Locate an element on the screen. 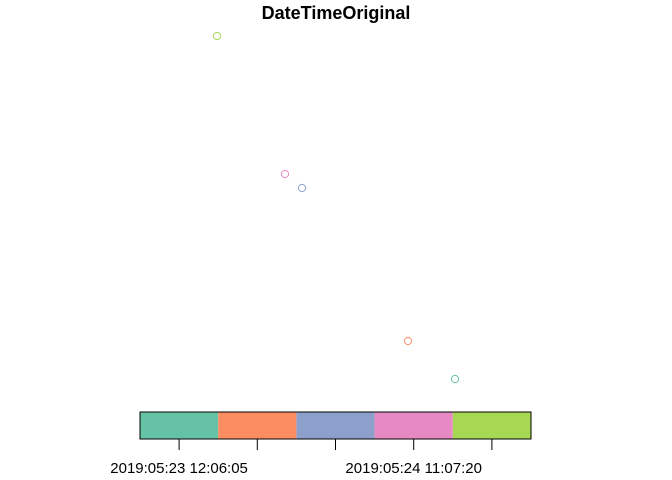 Image resolution: width=672 pixels, height=480 pixels. color-bar-tick-label: 2019:05:23 12:06:05 is located at coordinates (179, 468).